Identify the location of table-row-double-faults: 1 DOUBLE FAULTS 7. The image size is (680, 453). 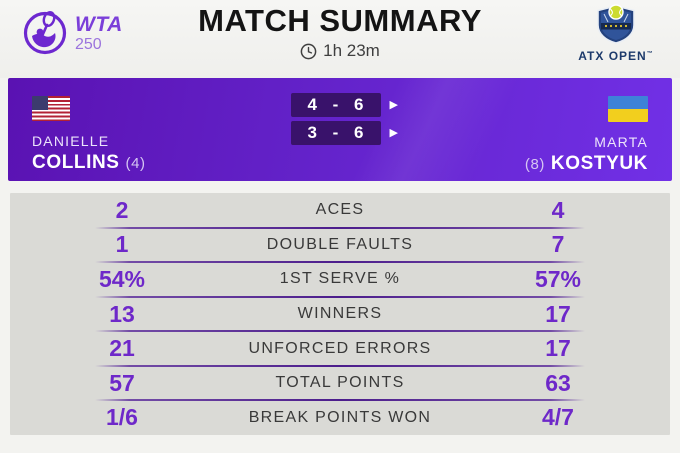
(340, 245).